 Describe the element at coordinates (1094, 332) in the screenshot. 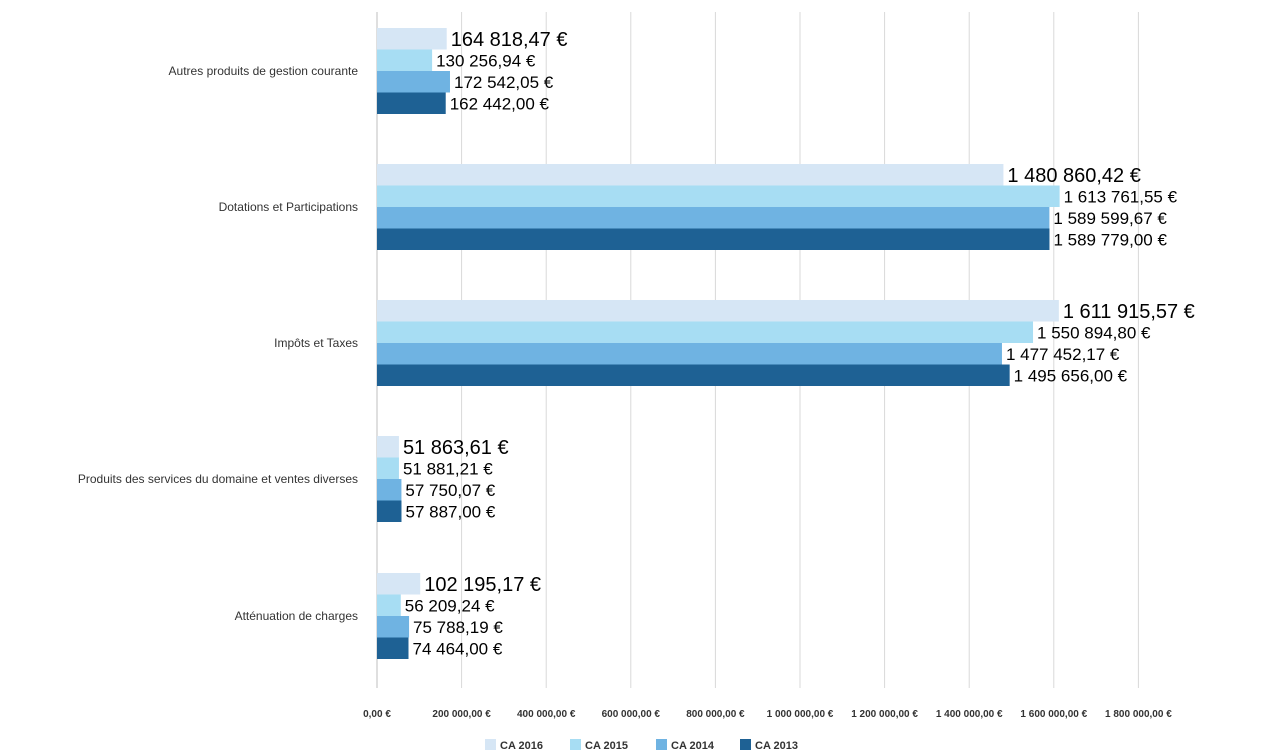

I see `data-label-1-2: 1 550 894,80 €` at that location.